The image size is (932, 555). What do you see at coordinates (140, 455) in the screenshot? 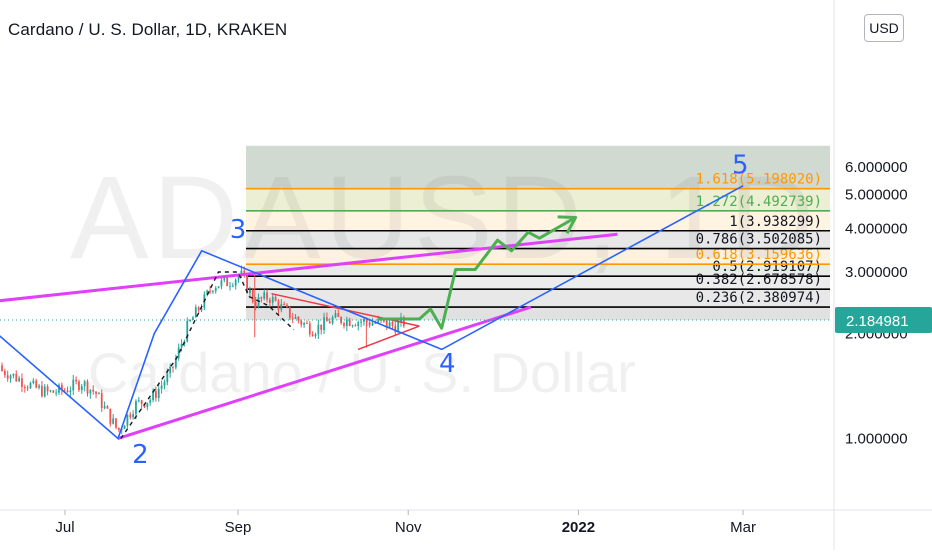
I see `wave-label: 2` at bounding box center [140, 455].